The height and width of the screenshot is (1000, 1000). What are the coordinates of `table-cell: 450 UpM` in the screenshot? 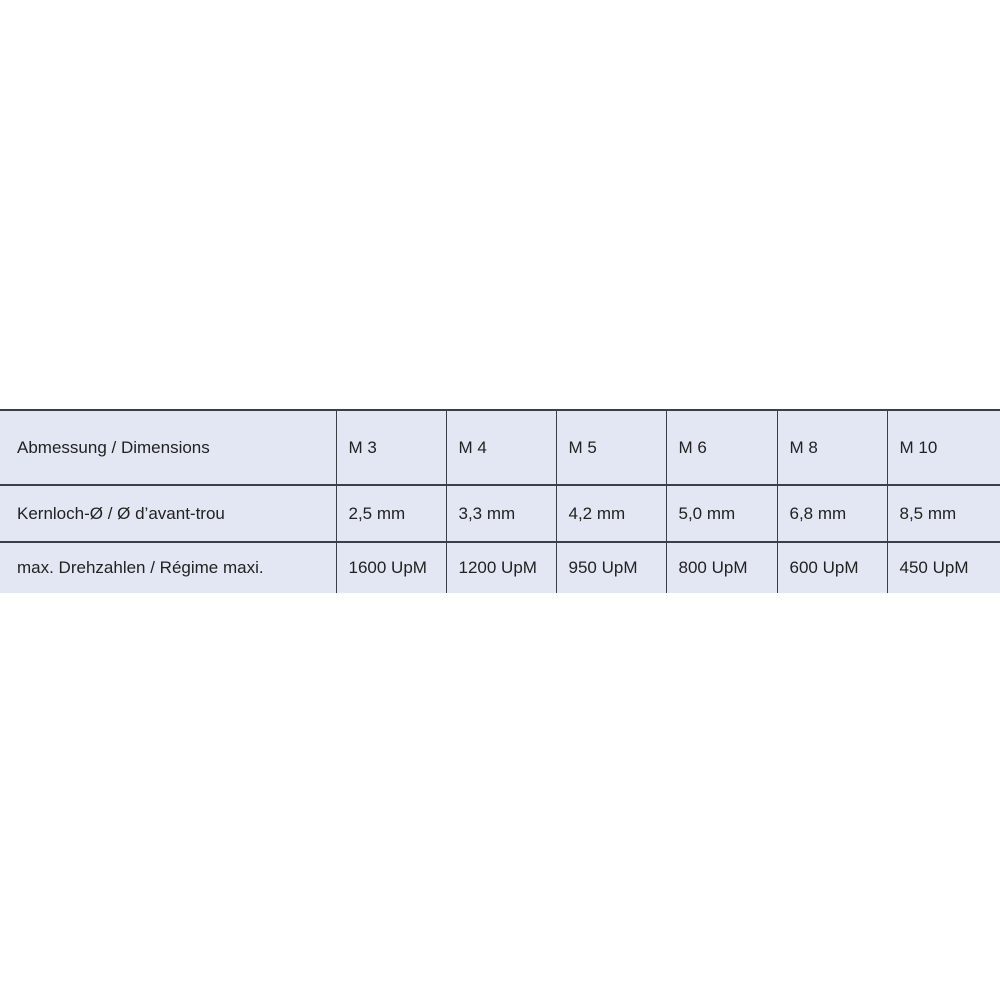 It's located at (943, 567).